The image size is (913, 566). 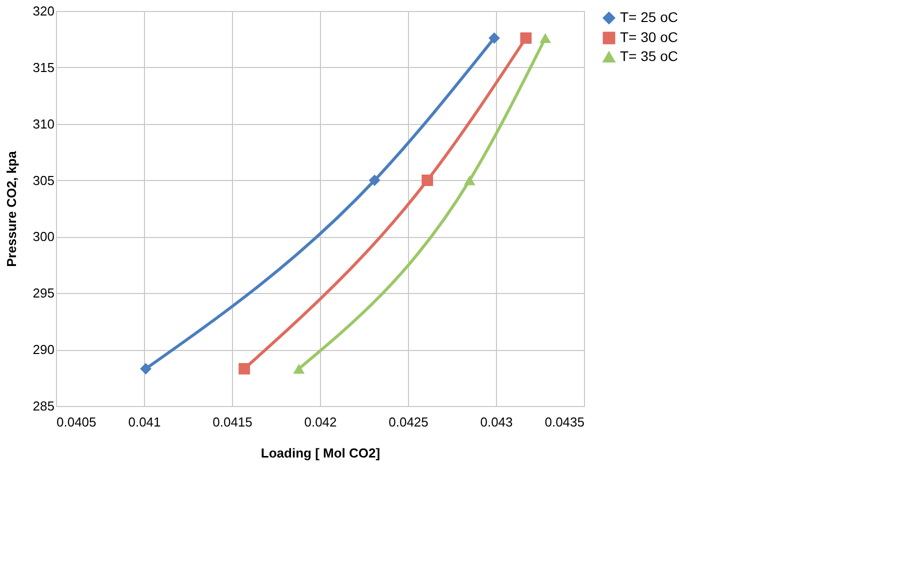 I want to click on y-tick-label: 295, so click(x=43, y=293).